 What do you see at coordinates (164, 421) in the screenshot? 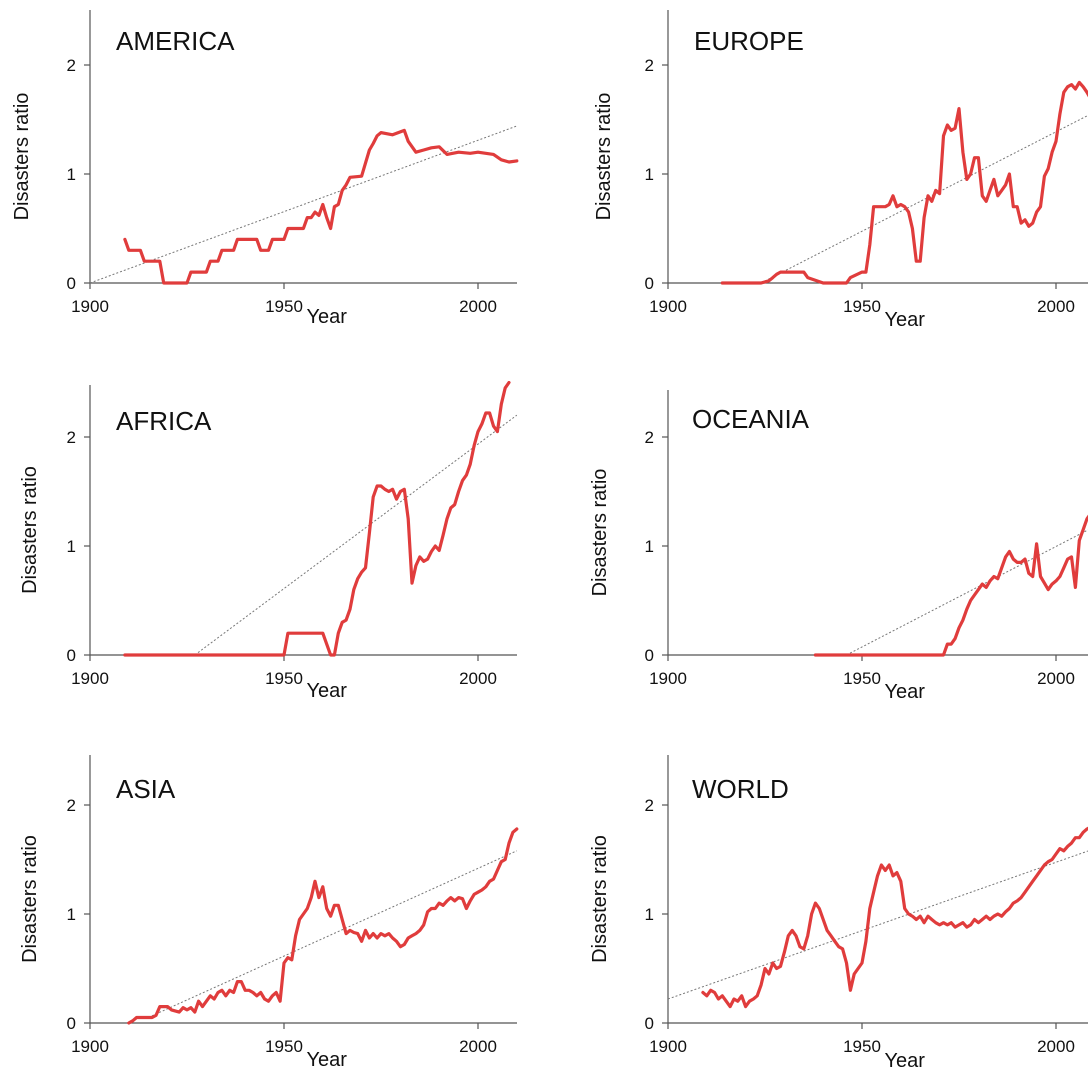
I see `panel-title: AFRICA` at bounding box center [164, 421].